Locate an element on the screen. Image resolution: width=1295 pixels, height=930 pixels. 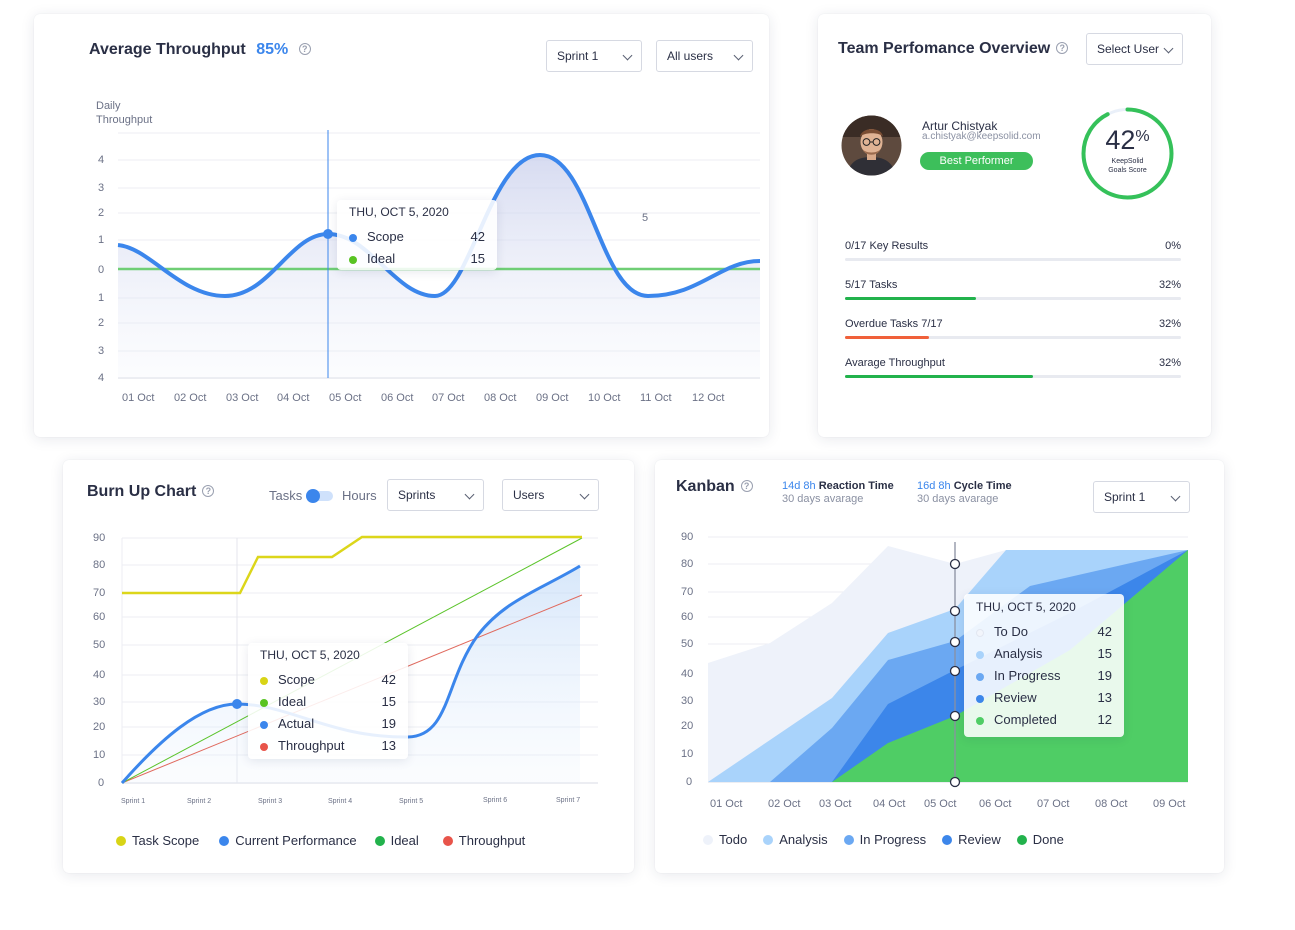
y-tick: 30 is located at coordinates (687, 701).